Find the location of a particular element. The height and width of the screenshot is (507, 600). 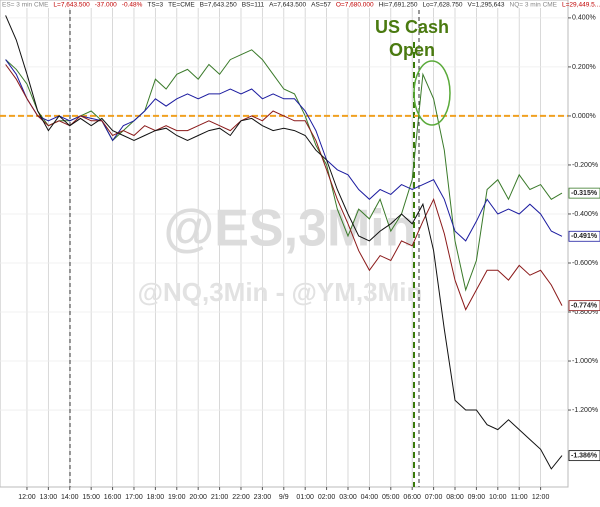

y-tick-label: 0.000% is located at coordinates (584, 116).